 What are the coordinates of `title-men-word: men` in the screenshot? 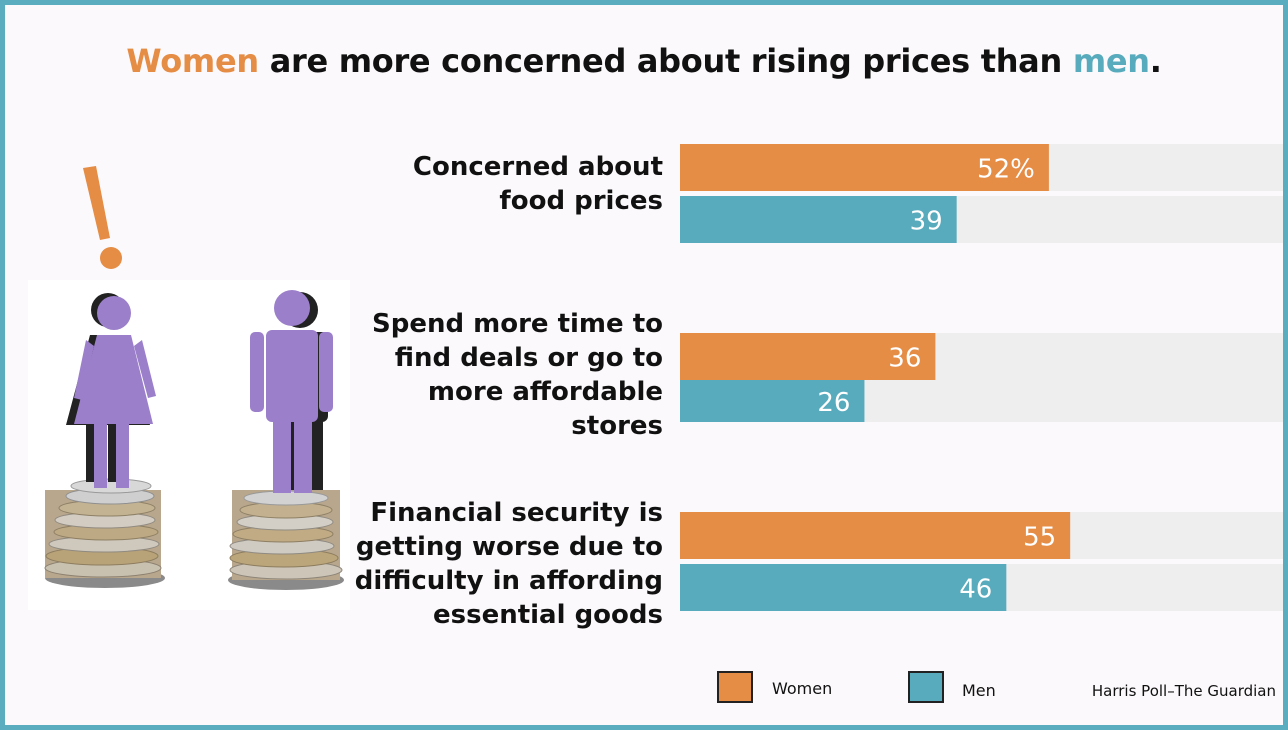 It's located at (1111, 61).